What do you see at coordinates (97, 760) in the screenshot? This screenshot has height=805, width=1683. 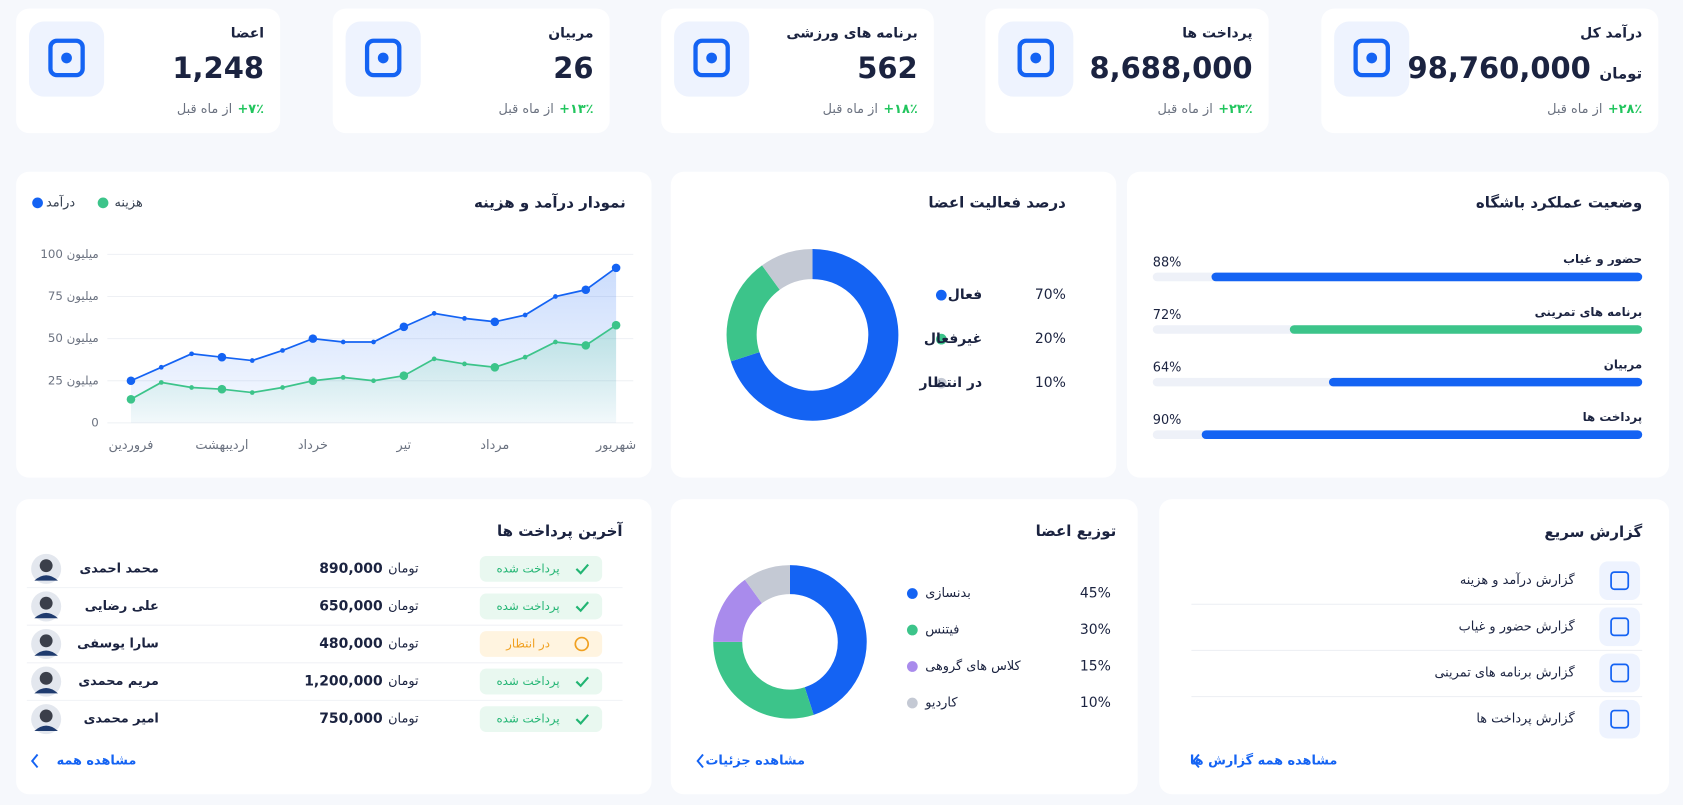 I see `view-all-link: مشاهده همه` at bounding box center [97, 760].